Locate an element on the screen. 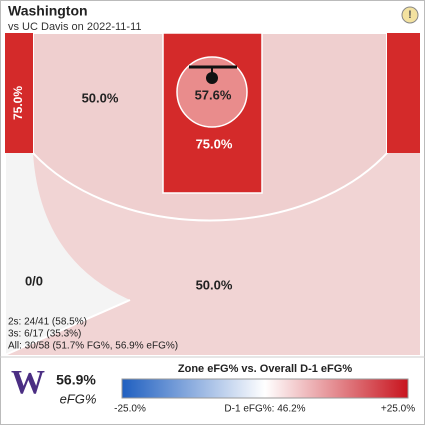 The image size is (425, 430). color-bar is located at coordinates (265, 388).